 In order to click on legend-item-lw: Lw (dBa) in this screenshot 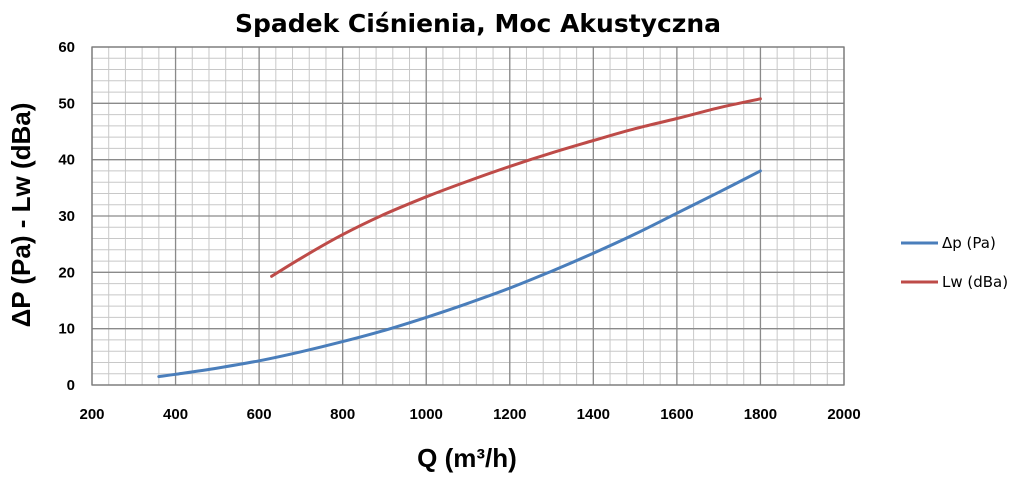, I will do `click(954, 282)`.